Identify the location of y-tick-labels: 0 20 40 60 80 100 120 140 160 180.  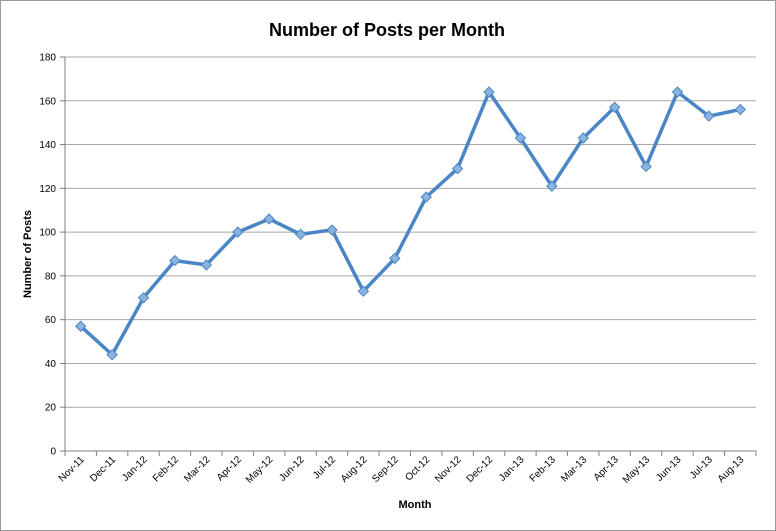
(47, 255).